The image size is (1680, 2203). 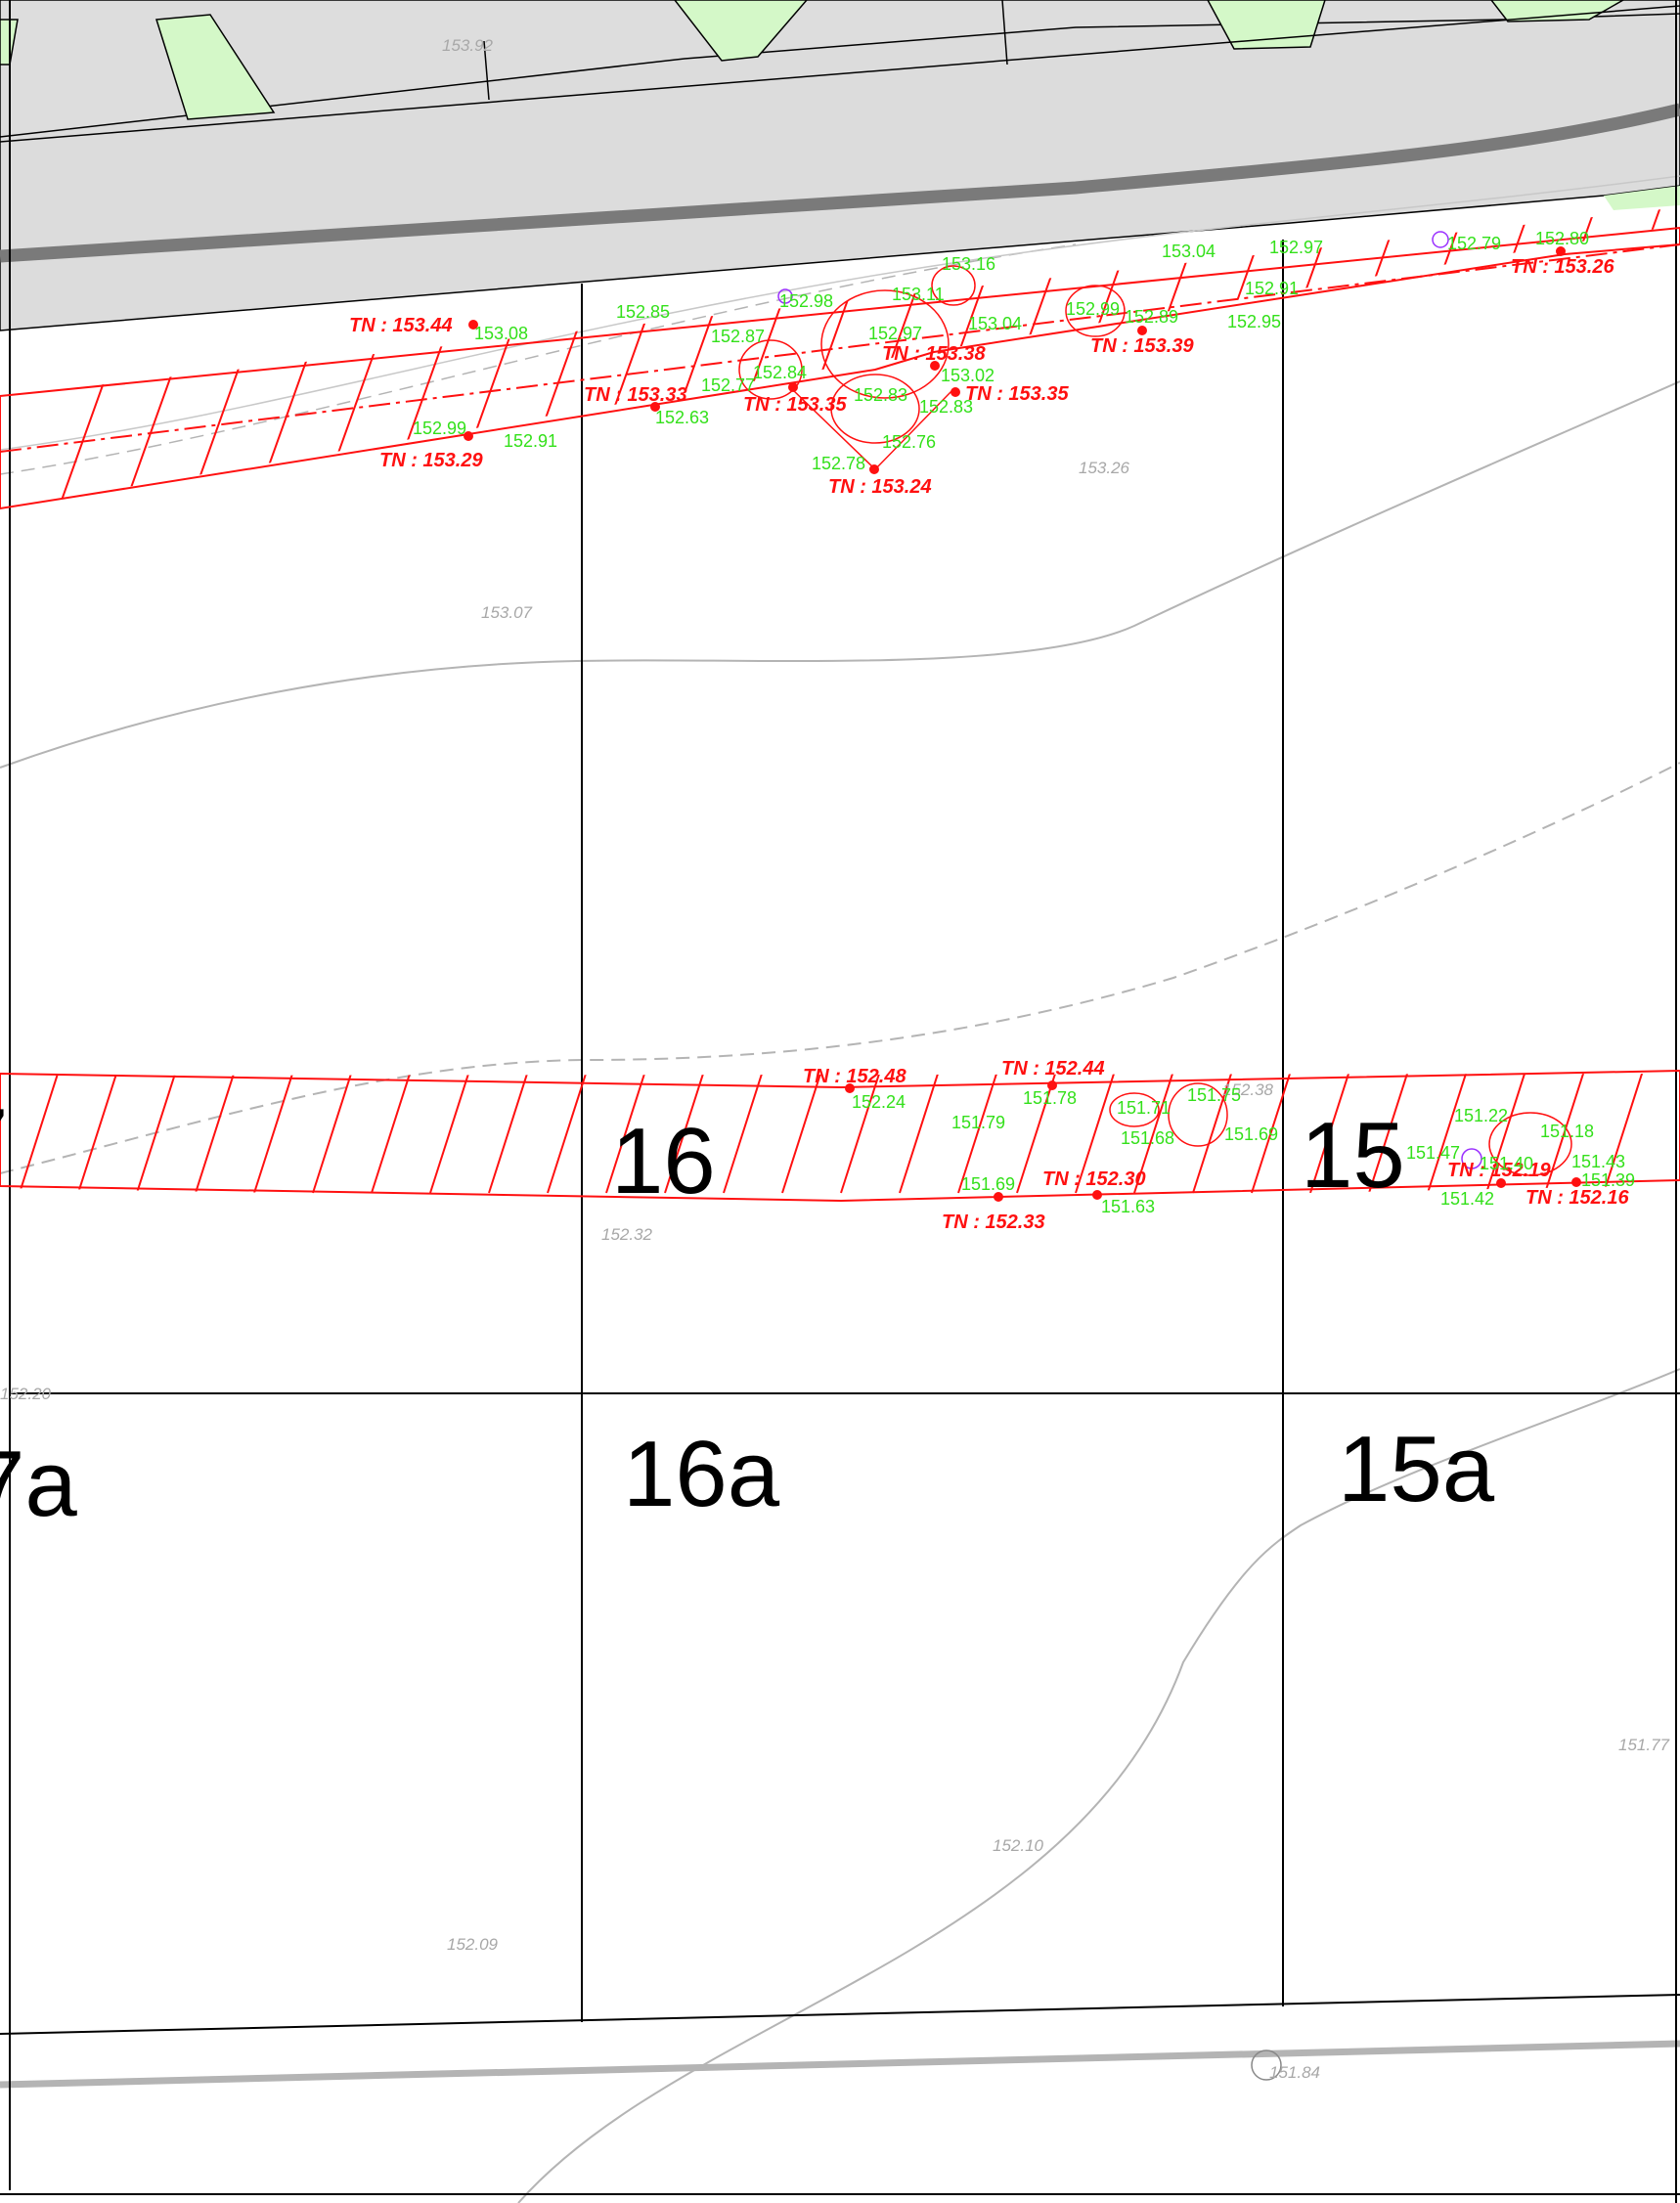 What do you see at coordinates (468, 45) in the screenshot?
I see `spot-height: 153.92` at bounding box center [468, 45].